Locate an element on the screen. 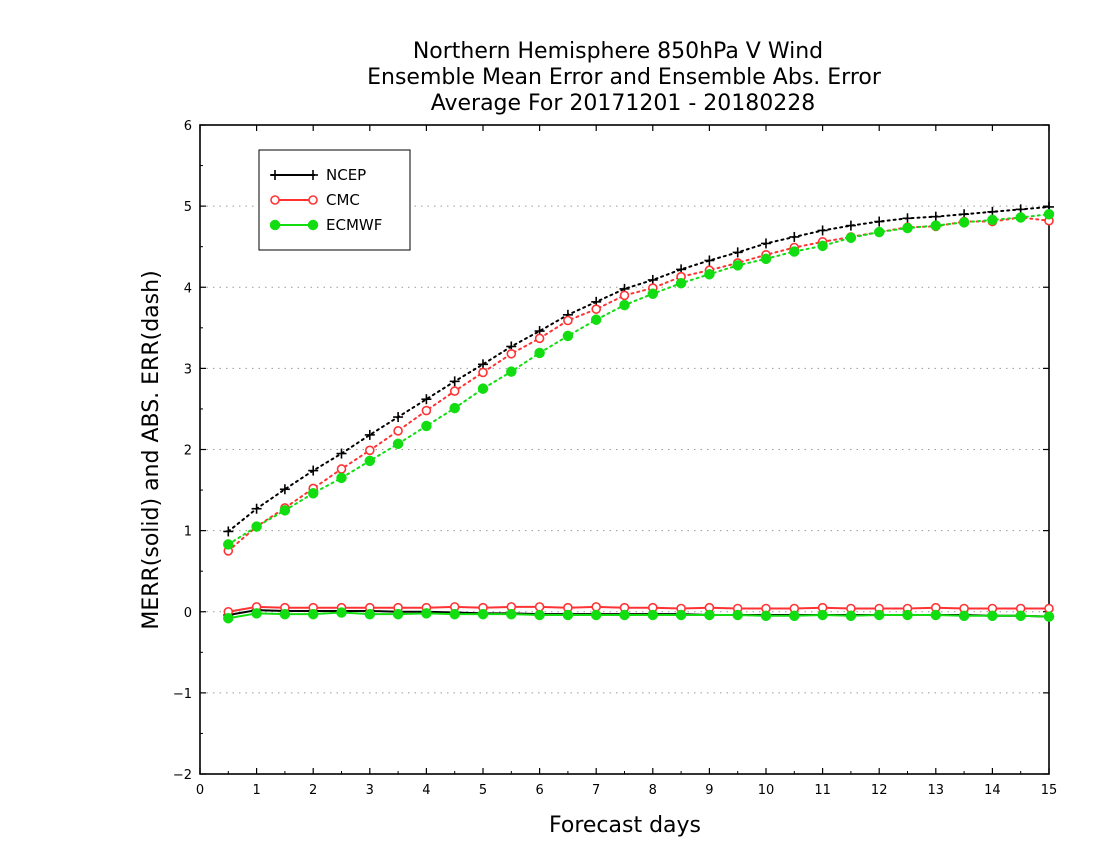 The image size is (1100, 850). x-tick-label: 1 is located at coordinates (256, 790).